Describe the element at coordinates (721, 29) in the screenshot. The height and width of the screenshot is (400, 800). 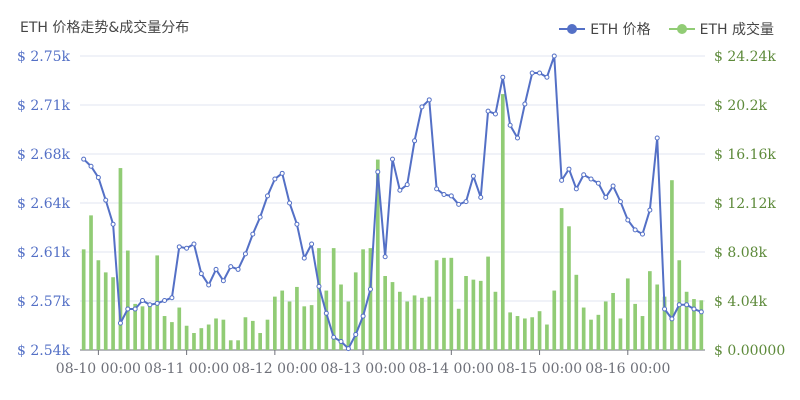
I see `legend-item-volume: ETH 成交量` at that location.